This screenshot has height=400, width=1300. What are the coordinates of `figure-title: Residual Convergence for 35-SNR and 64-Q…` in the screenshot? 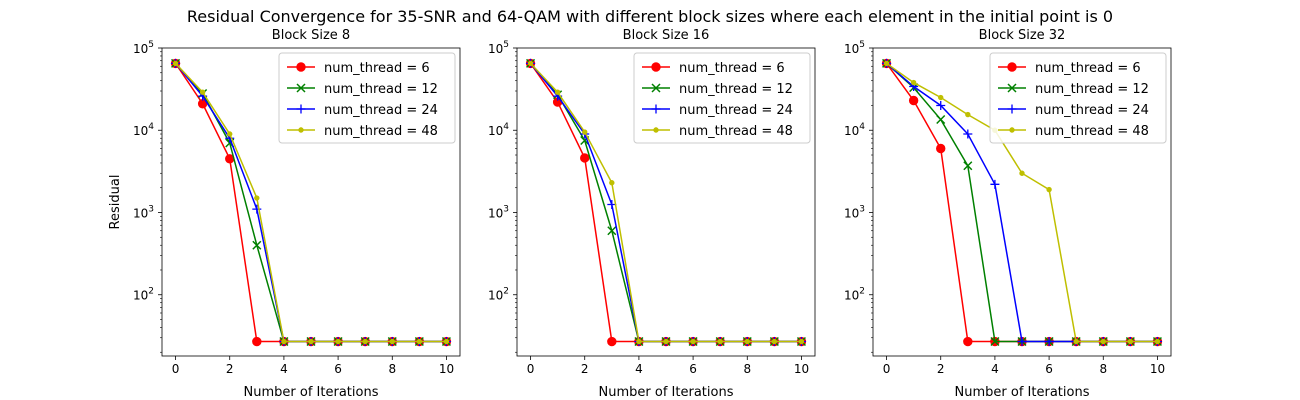 It's located at (650, 16).